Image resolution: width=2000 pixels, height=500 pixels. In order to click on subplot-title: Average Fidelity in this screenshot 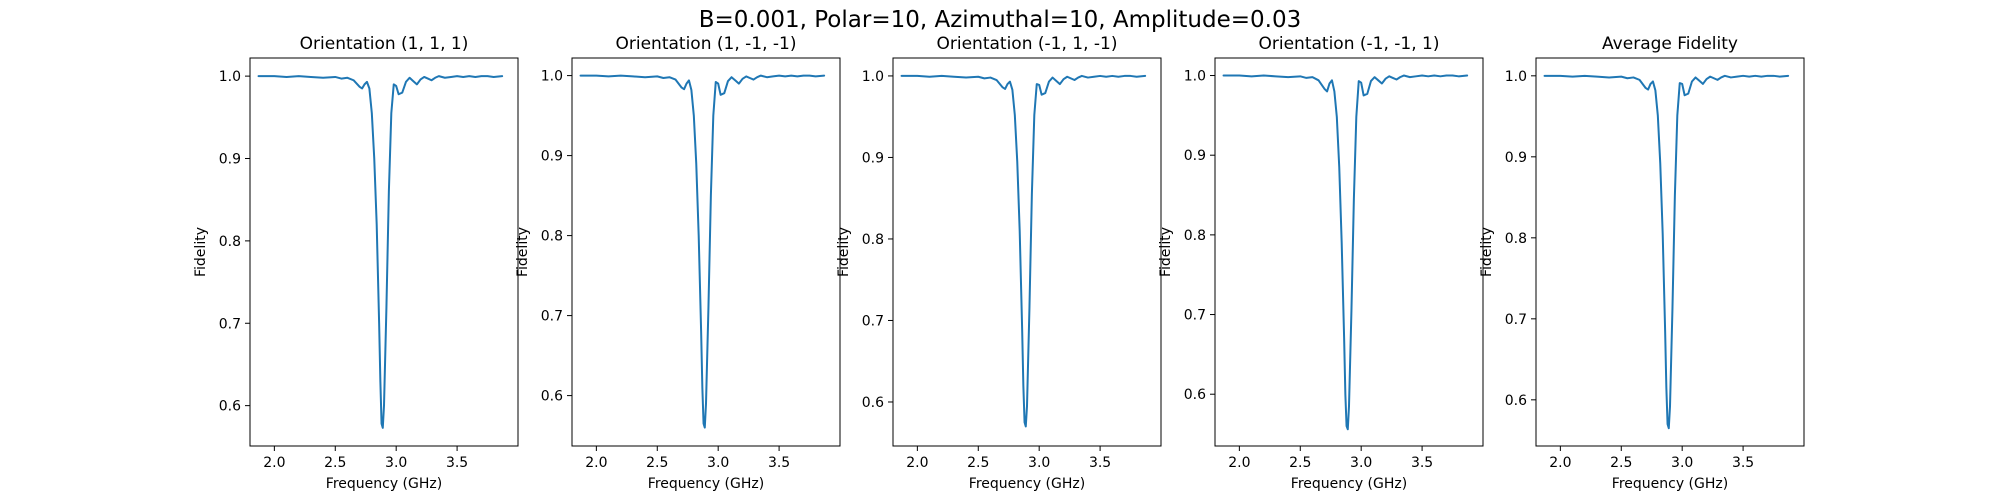, I will do `click(1670, 44)`.